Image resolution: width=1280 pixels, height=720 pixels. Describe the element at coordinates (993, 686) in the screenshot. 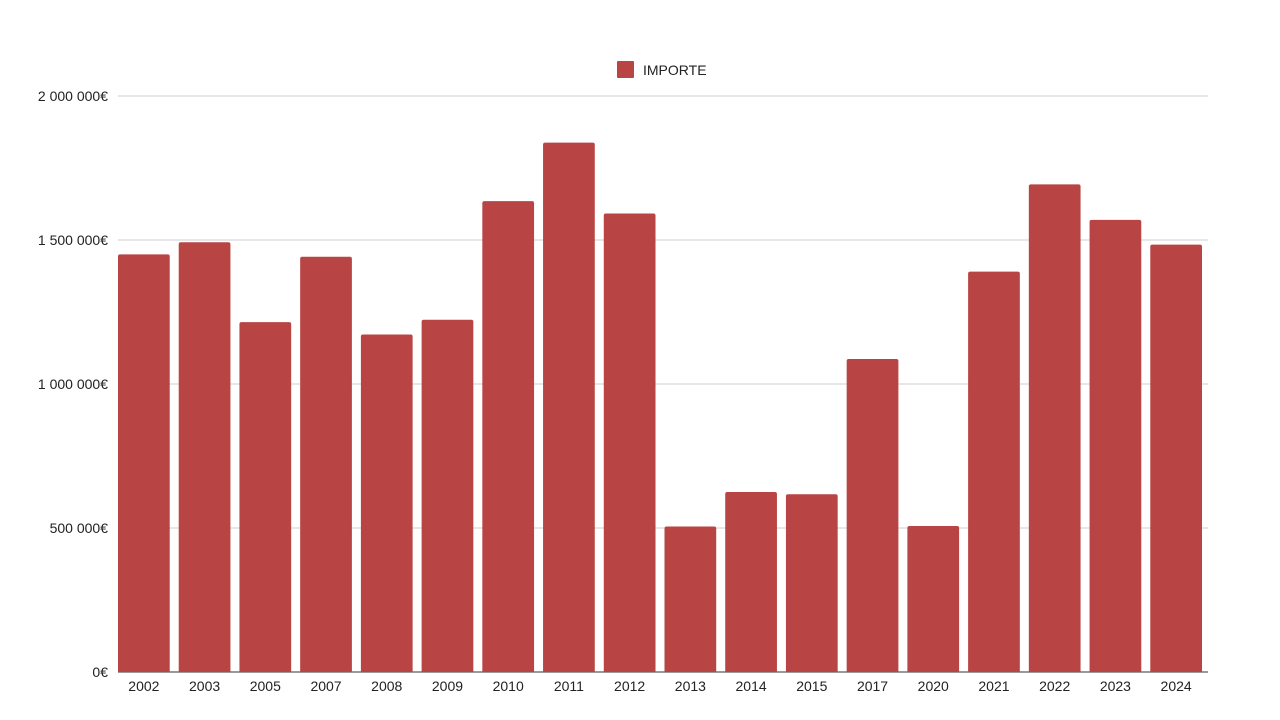

I see `x-tick-label: 2021` at that location.